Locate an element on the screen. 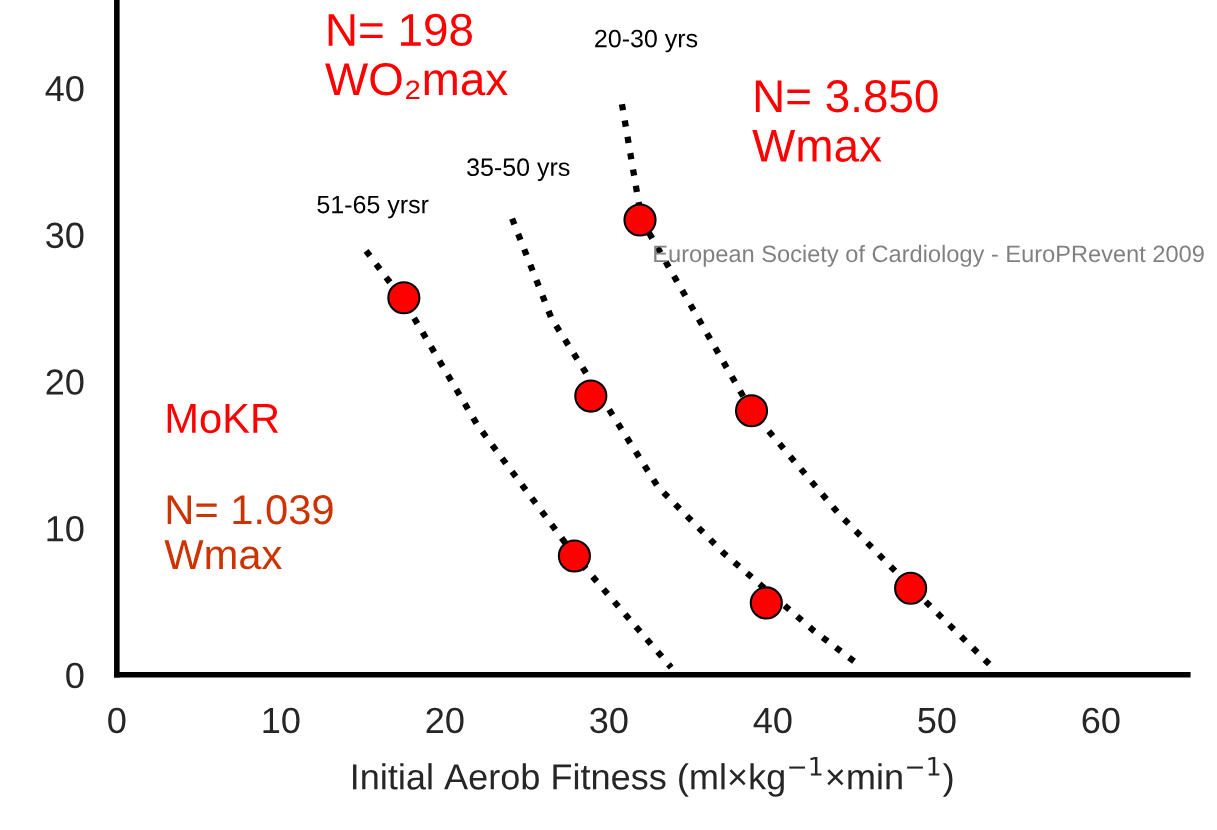 The image size is (1217, 830). annotation: MoKR is located at coordinates (223, 419).